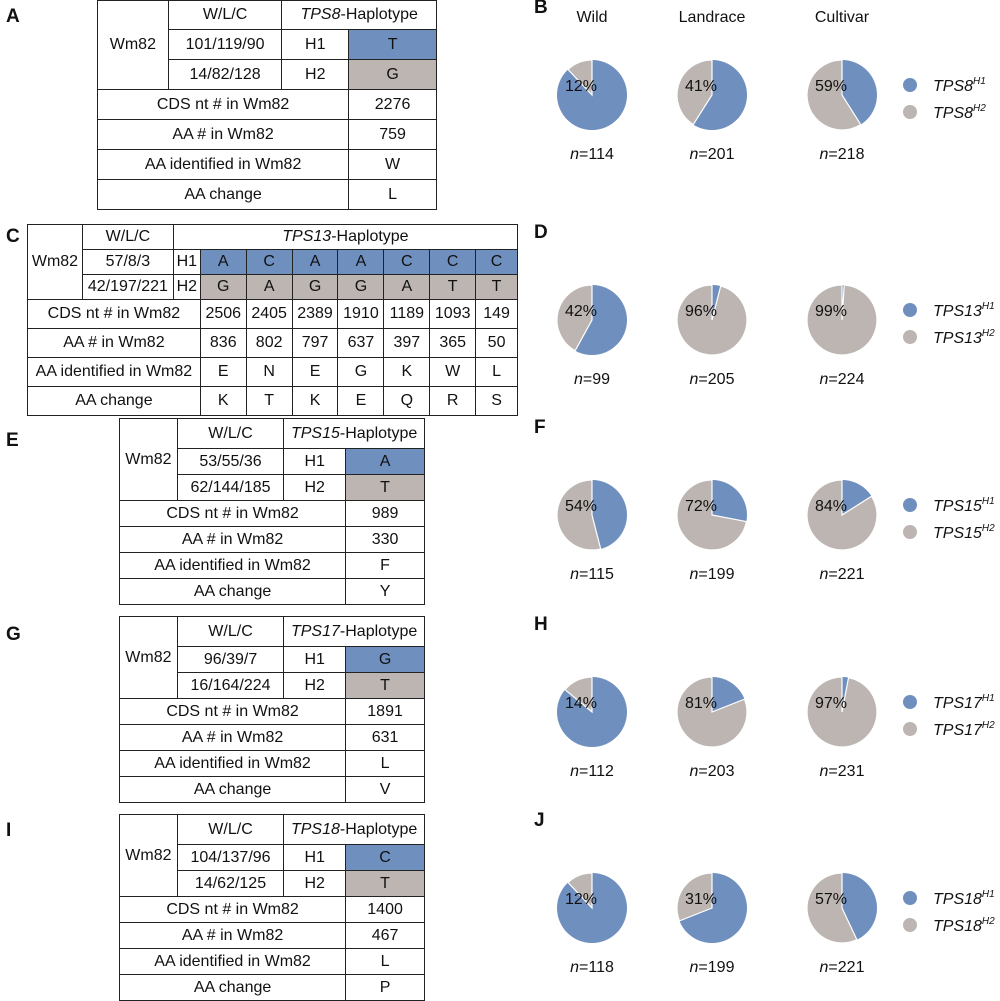 This screenshot has width=1000, height=1001. I want to click on legend-label-h2: TPS13H2, so click(964, 337).